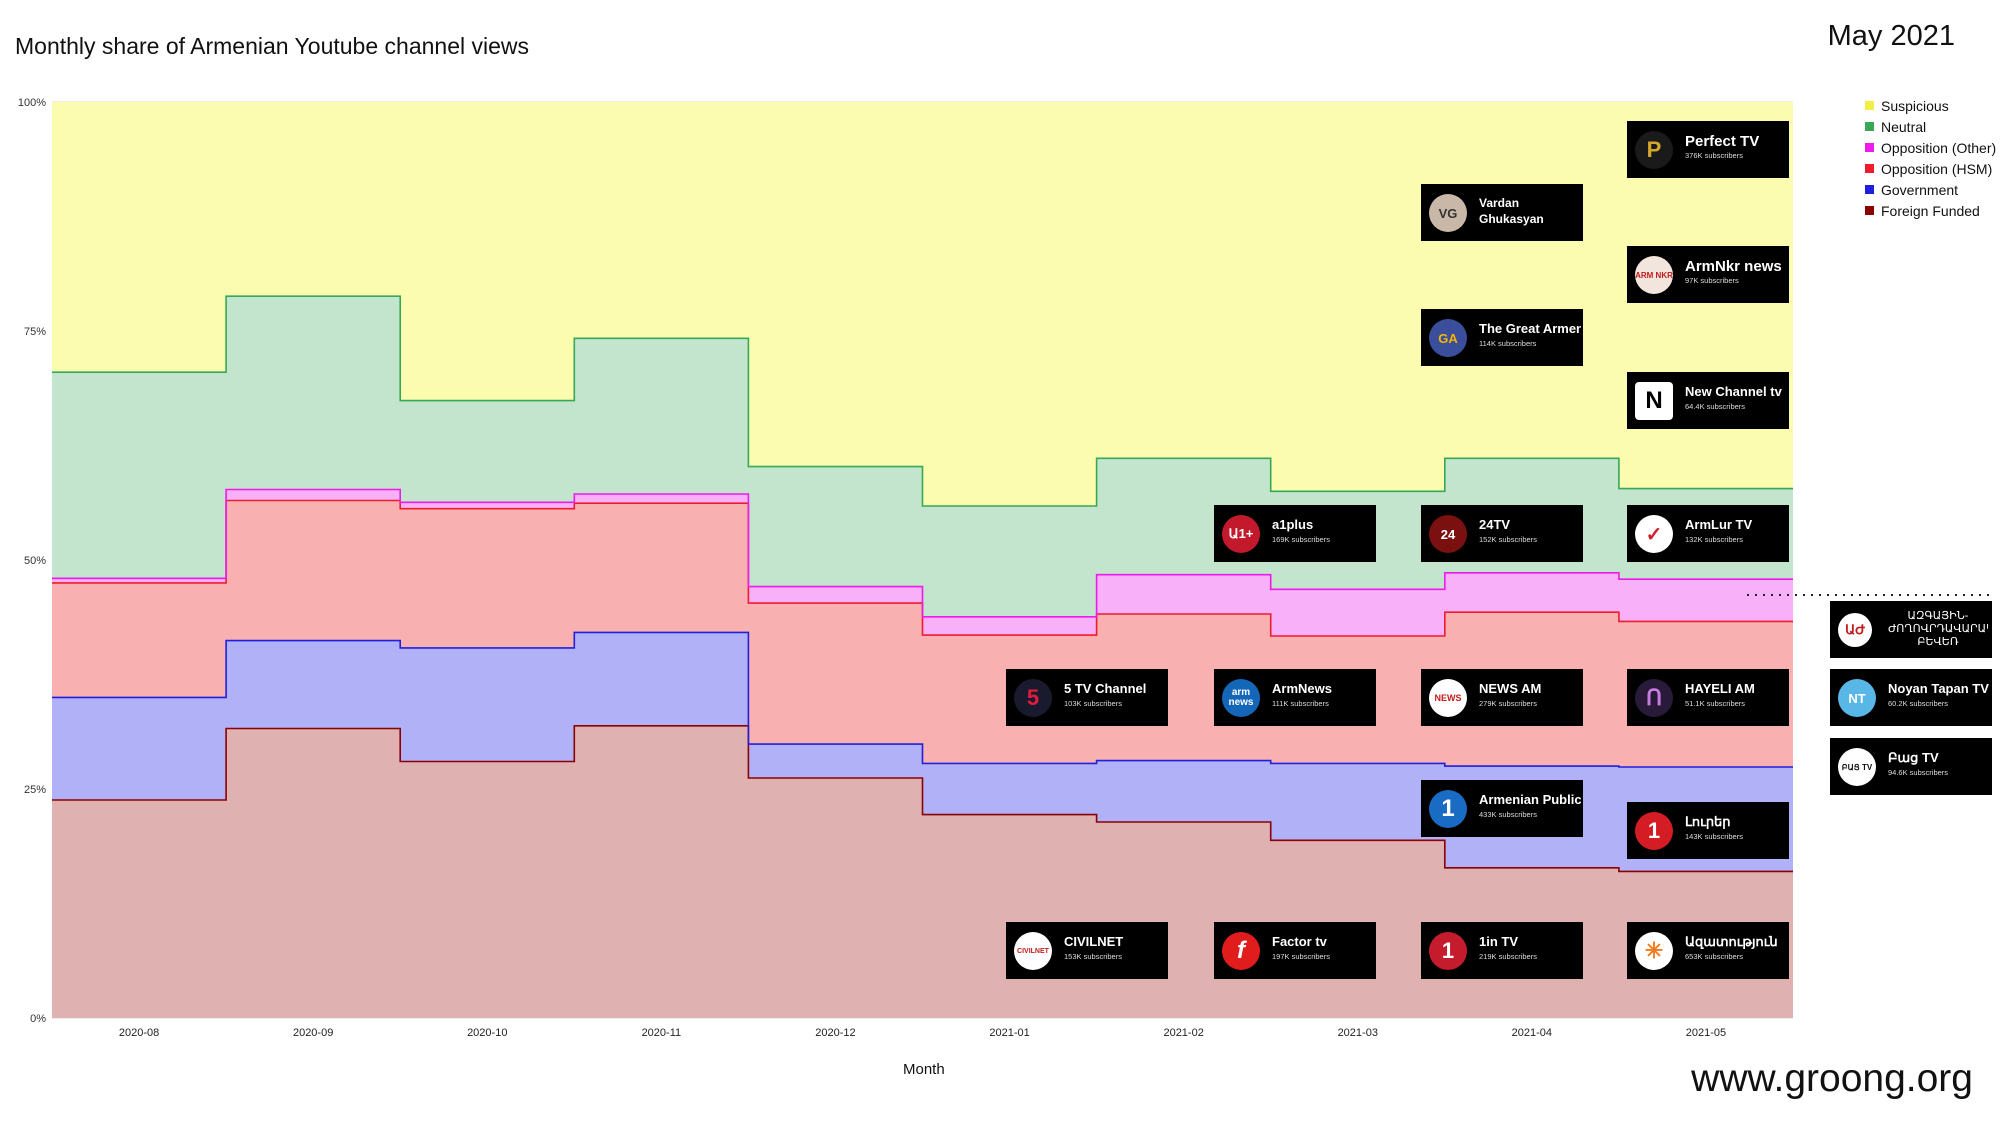  What do you see at coordinates (1733, 391) in the screenshot?
I see `channel-name: New Channel tv` at bounding box center [1733, 391].